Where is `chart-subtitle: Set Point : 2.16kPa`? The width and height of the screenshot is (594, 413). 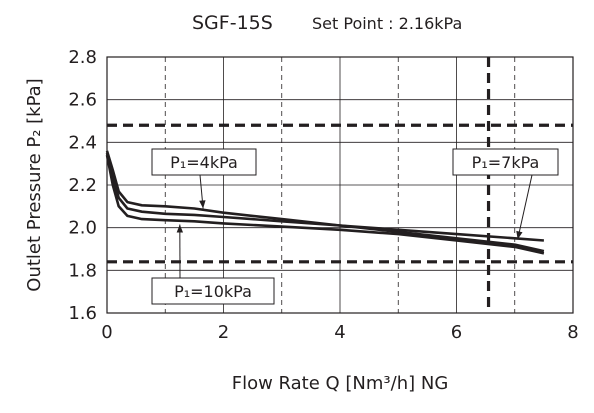
chart-subtitle: Set Point : 2.16kPa is located at coordinates (387, 23).